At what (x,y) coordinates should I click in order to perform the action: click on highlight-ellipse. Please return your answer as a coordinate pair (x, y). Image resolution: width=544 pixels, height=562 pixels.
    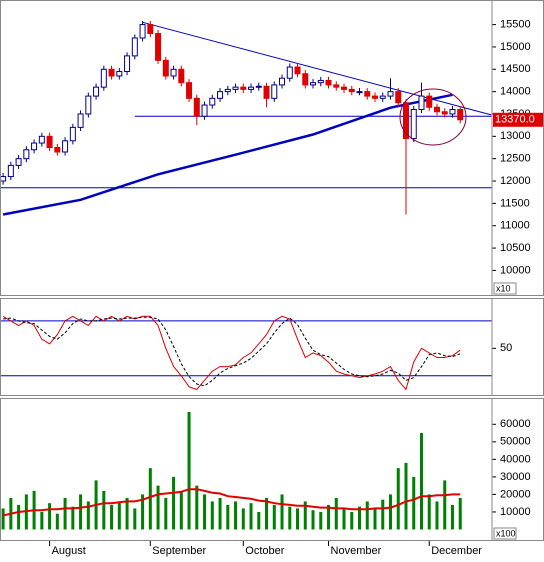
    Looking at the image, I should click on (433, 117).